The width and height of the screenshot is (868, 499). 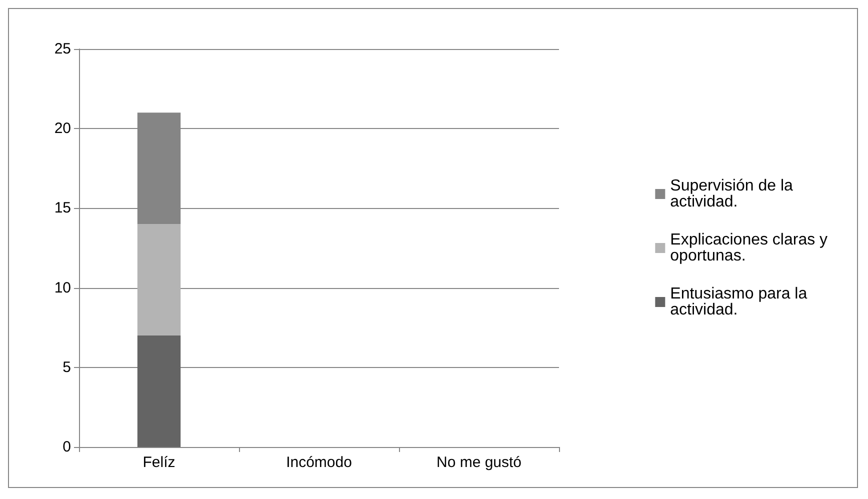 I want to click on y-tick-label: 5, so click(x=66, y=367).